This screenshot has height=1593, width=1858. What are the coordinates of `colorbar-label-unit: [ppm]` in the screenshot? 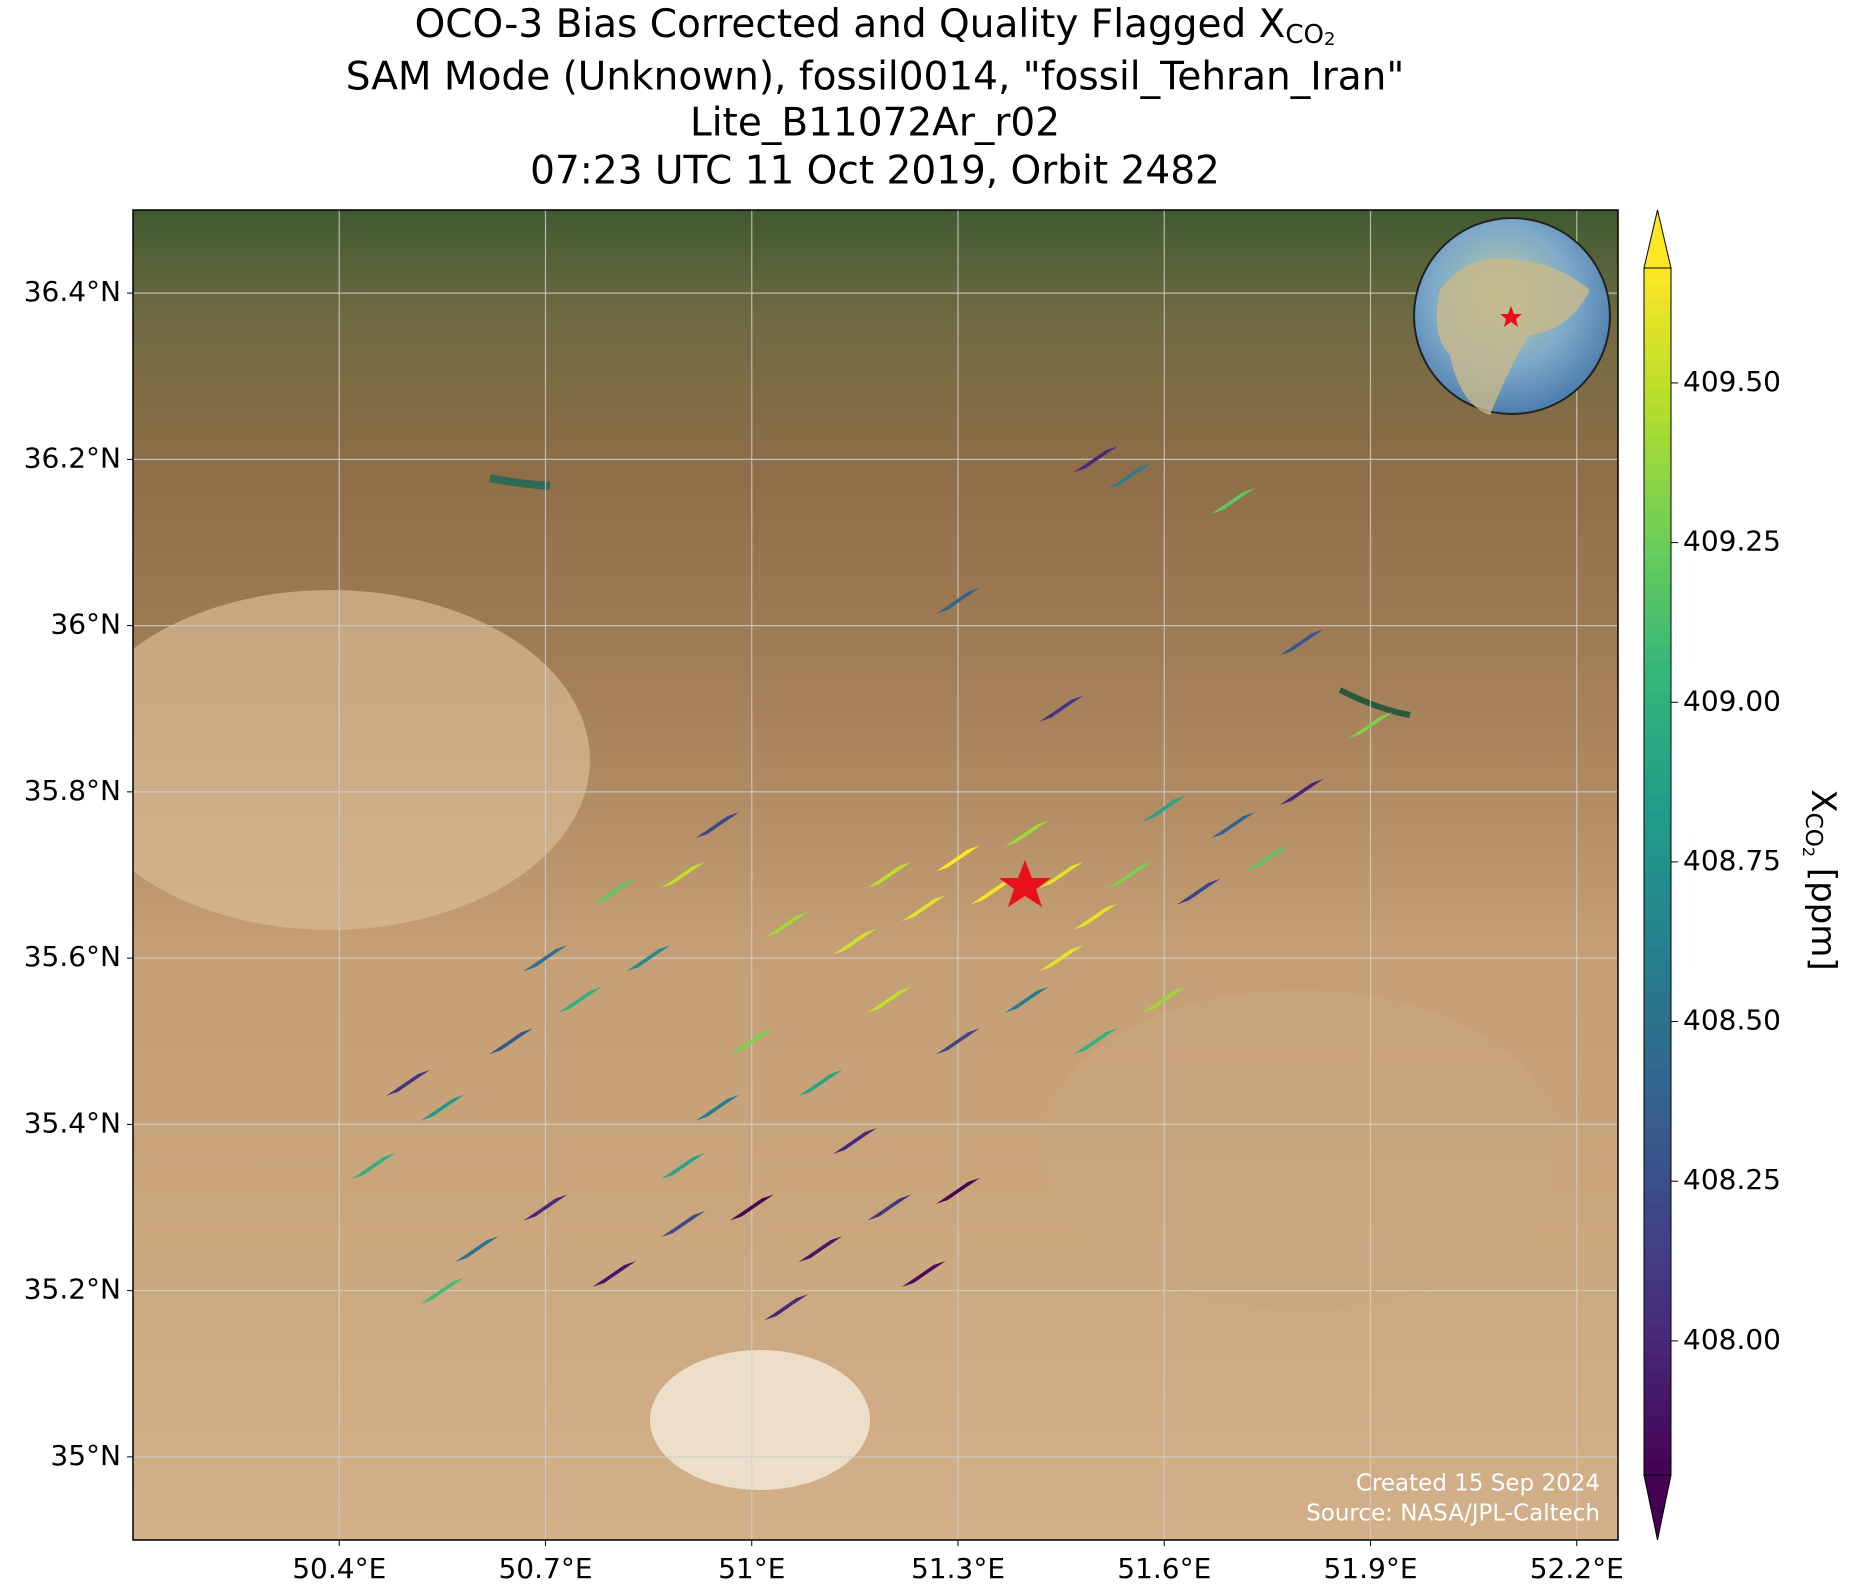 It's located at (1824, 914).